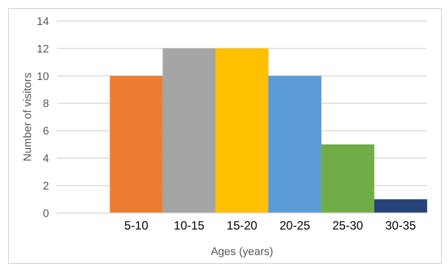  What do you see at coordinates (136, 225) in the screenshot?
I see `x-tick-label: 5-10` at bounding box center [136, 225].